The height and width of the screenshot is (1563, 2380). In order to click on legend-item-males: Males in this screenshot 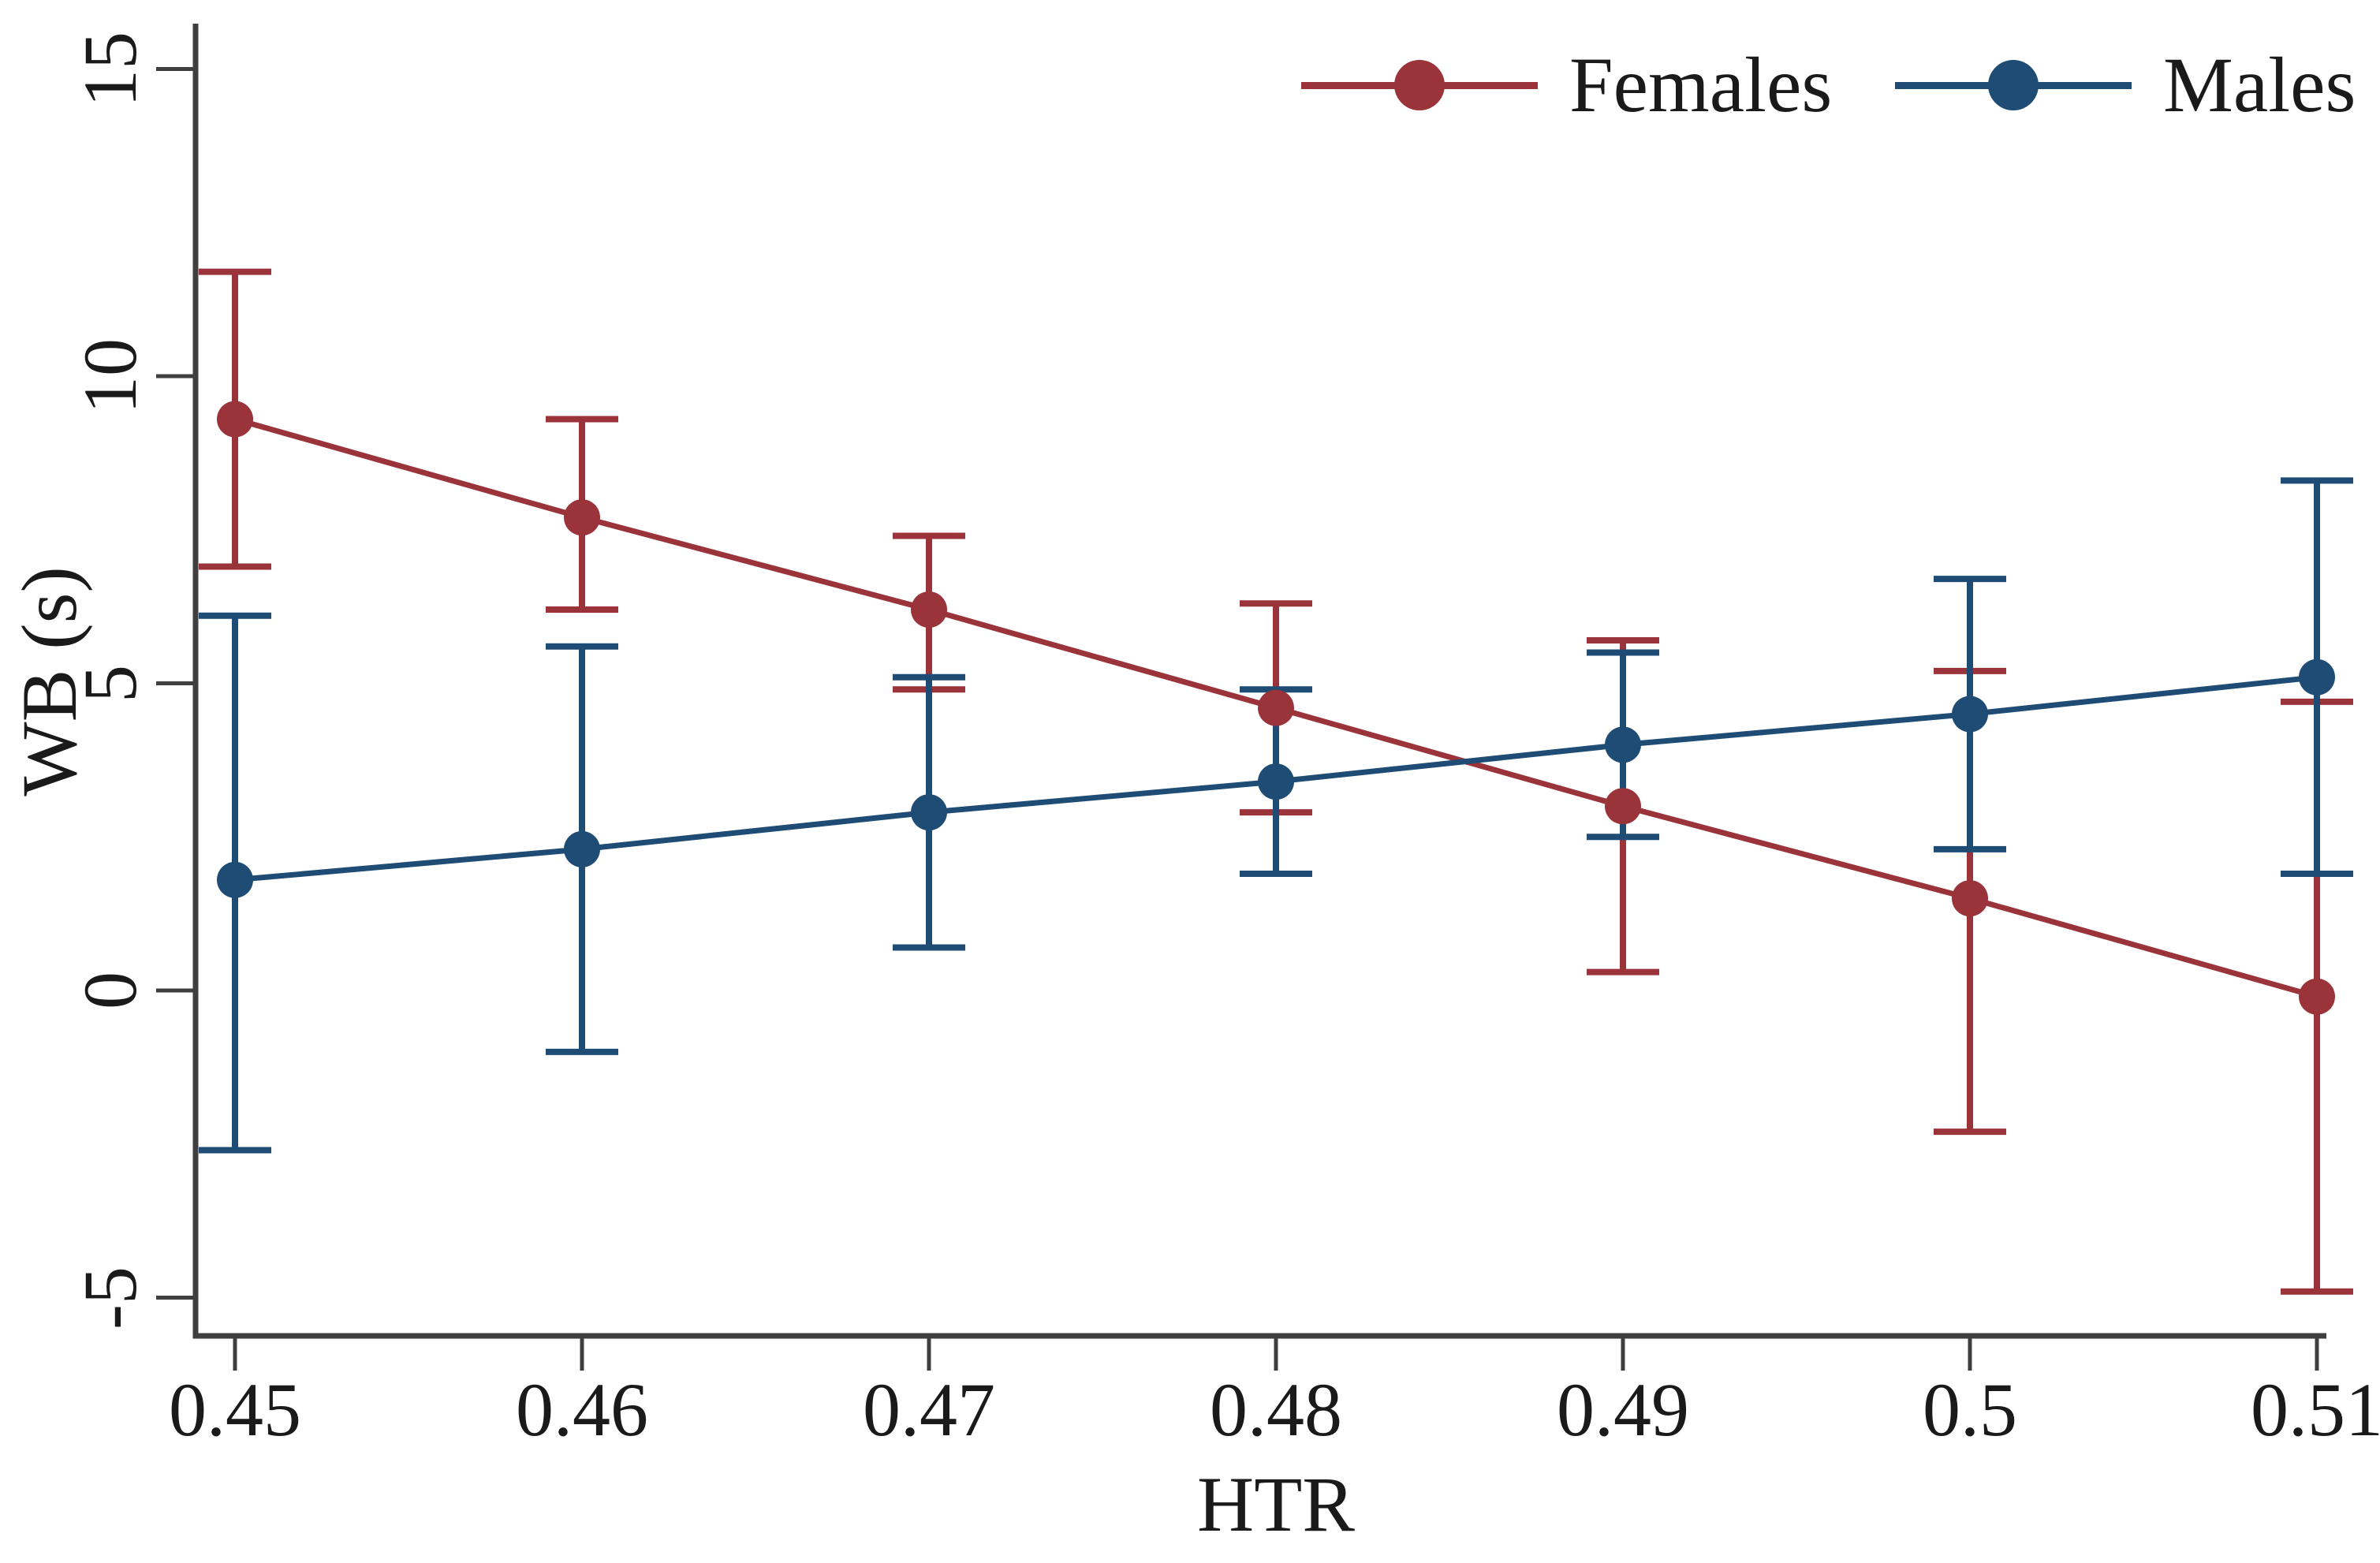, I will do `click(2125, 85)`.